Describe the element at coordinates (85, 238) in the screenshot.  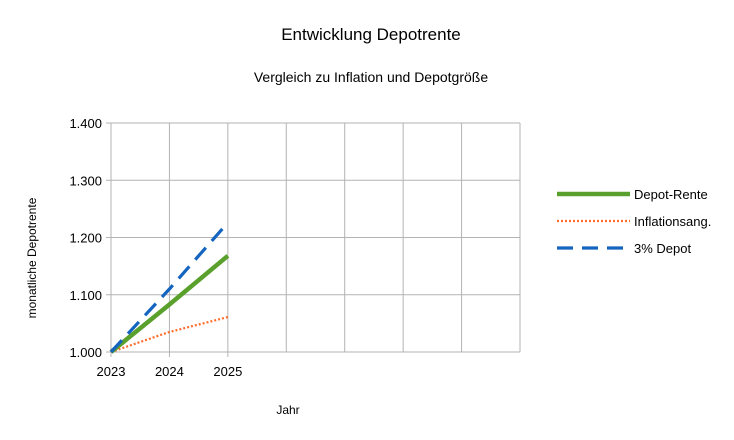
I see `y-tick-label: 1.200` at that location.